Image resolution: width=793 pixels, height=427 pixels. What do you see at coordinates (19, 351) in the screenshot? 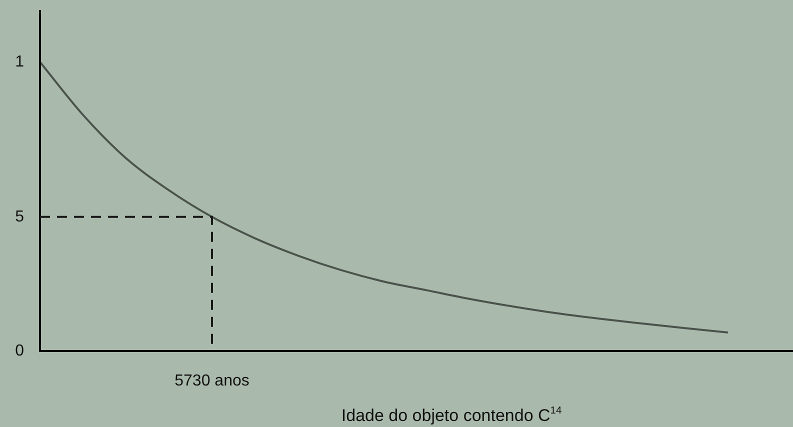
I see `annotation: 0` at bounding box center [19, 351].